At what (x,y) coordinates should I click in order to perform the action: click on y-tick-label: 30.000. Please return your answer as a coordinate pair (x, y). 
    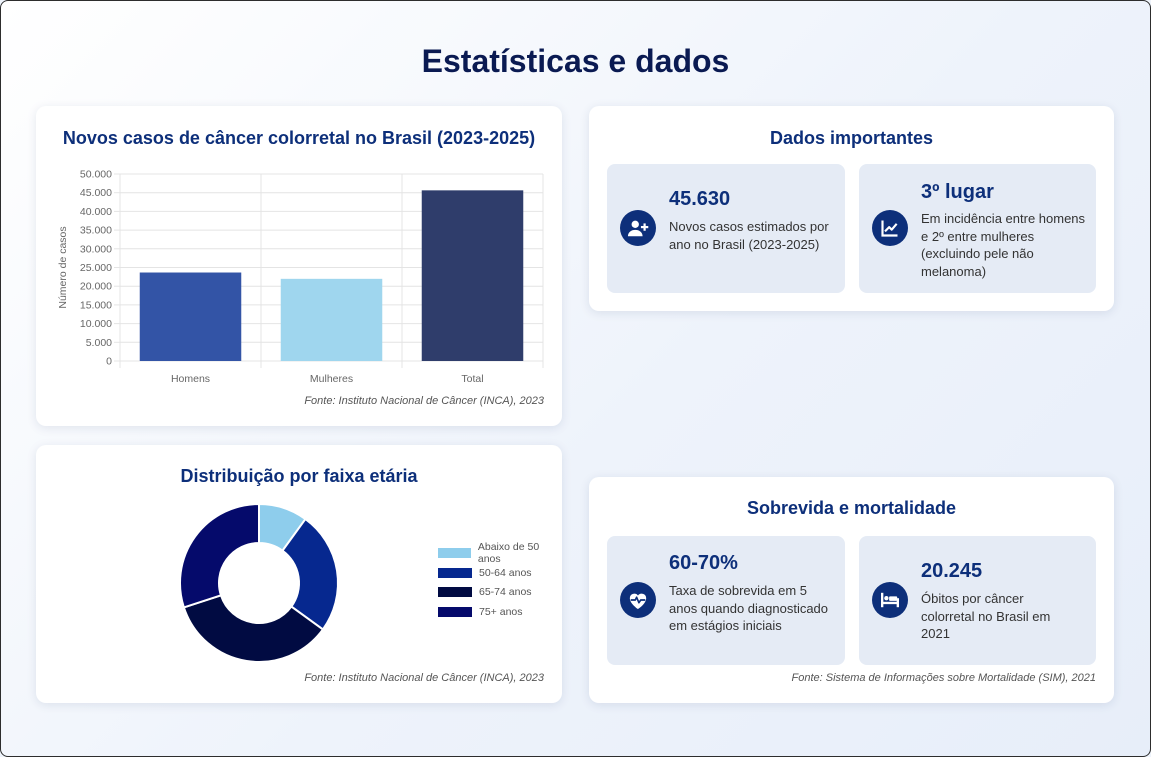
    Looking at the image, I should click on (96, 249).